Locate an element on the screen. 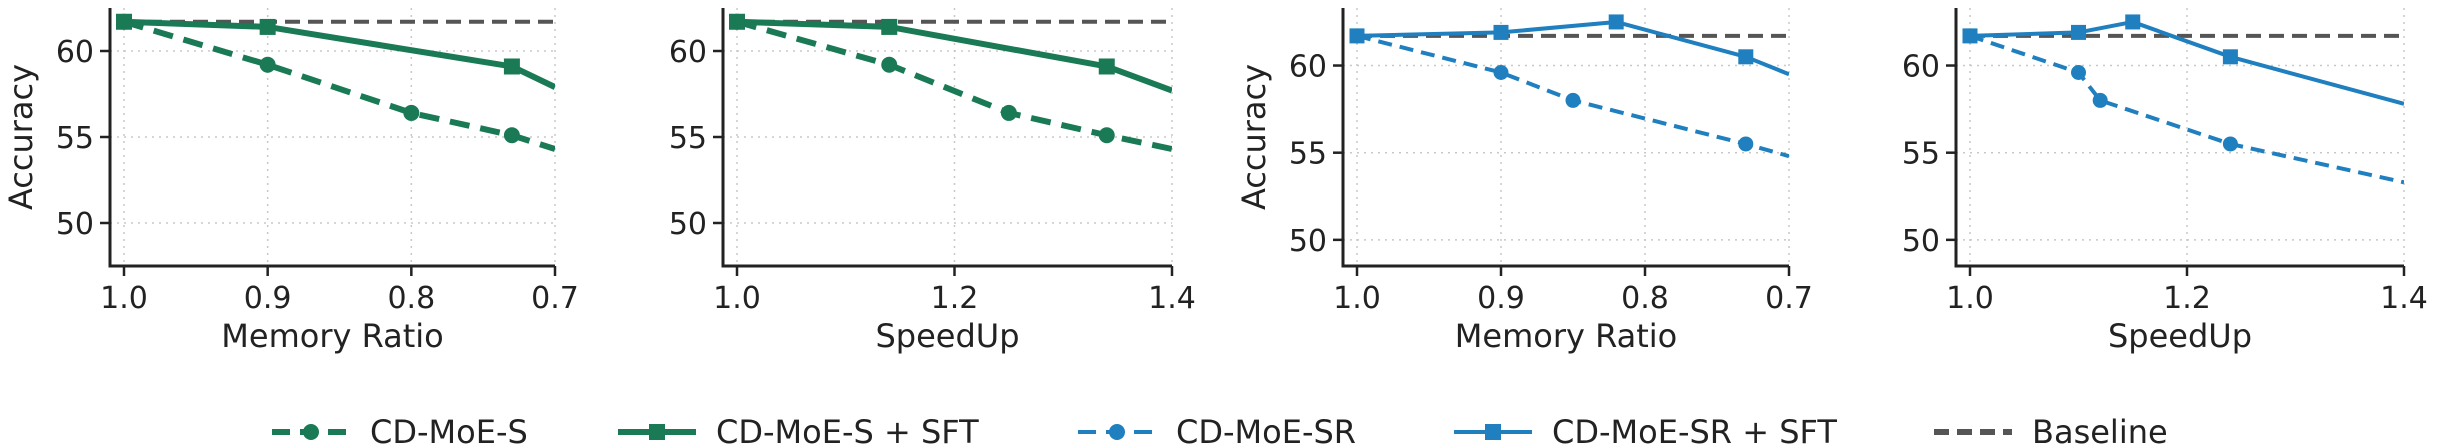 This screenshot has width=2437, height=448. legend-label: CD-MoE-SR + SFT is located at coordinates (1694, 430).